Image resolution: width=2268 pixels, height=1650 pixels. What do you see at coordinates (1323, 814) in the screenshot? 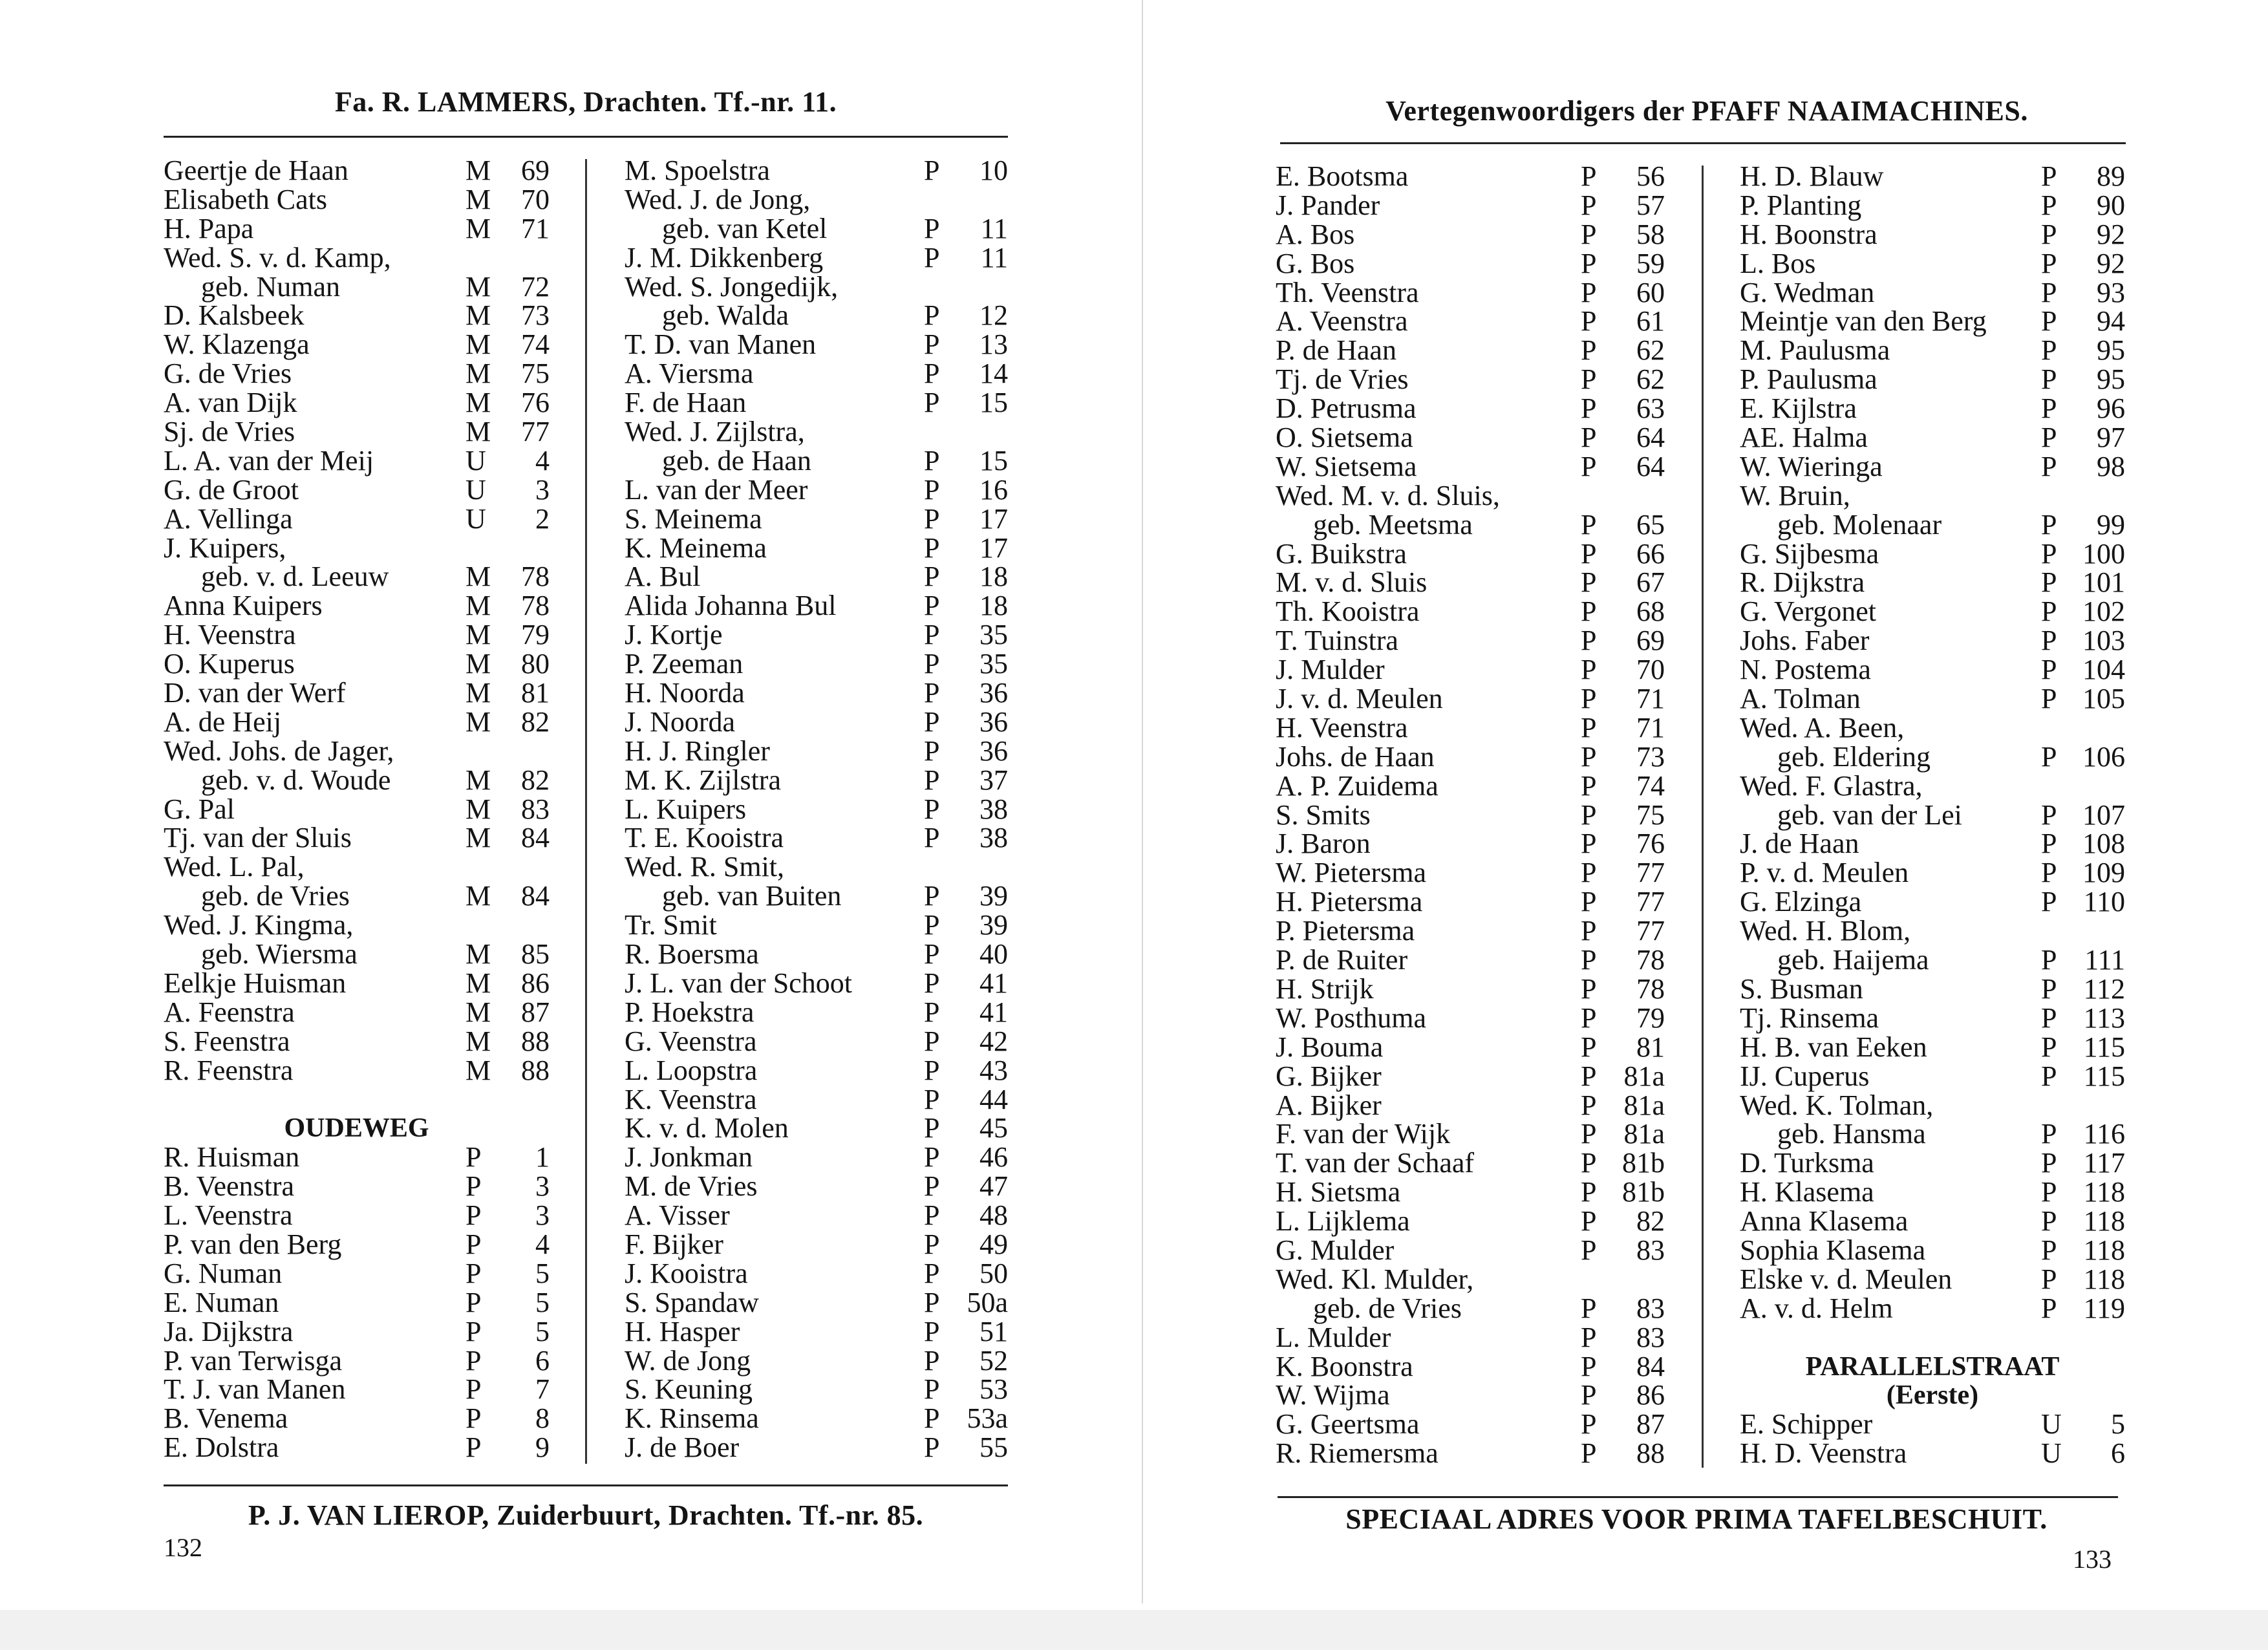
I see `resident-name: S. Smits` at bounding box center [1323, 814].